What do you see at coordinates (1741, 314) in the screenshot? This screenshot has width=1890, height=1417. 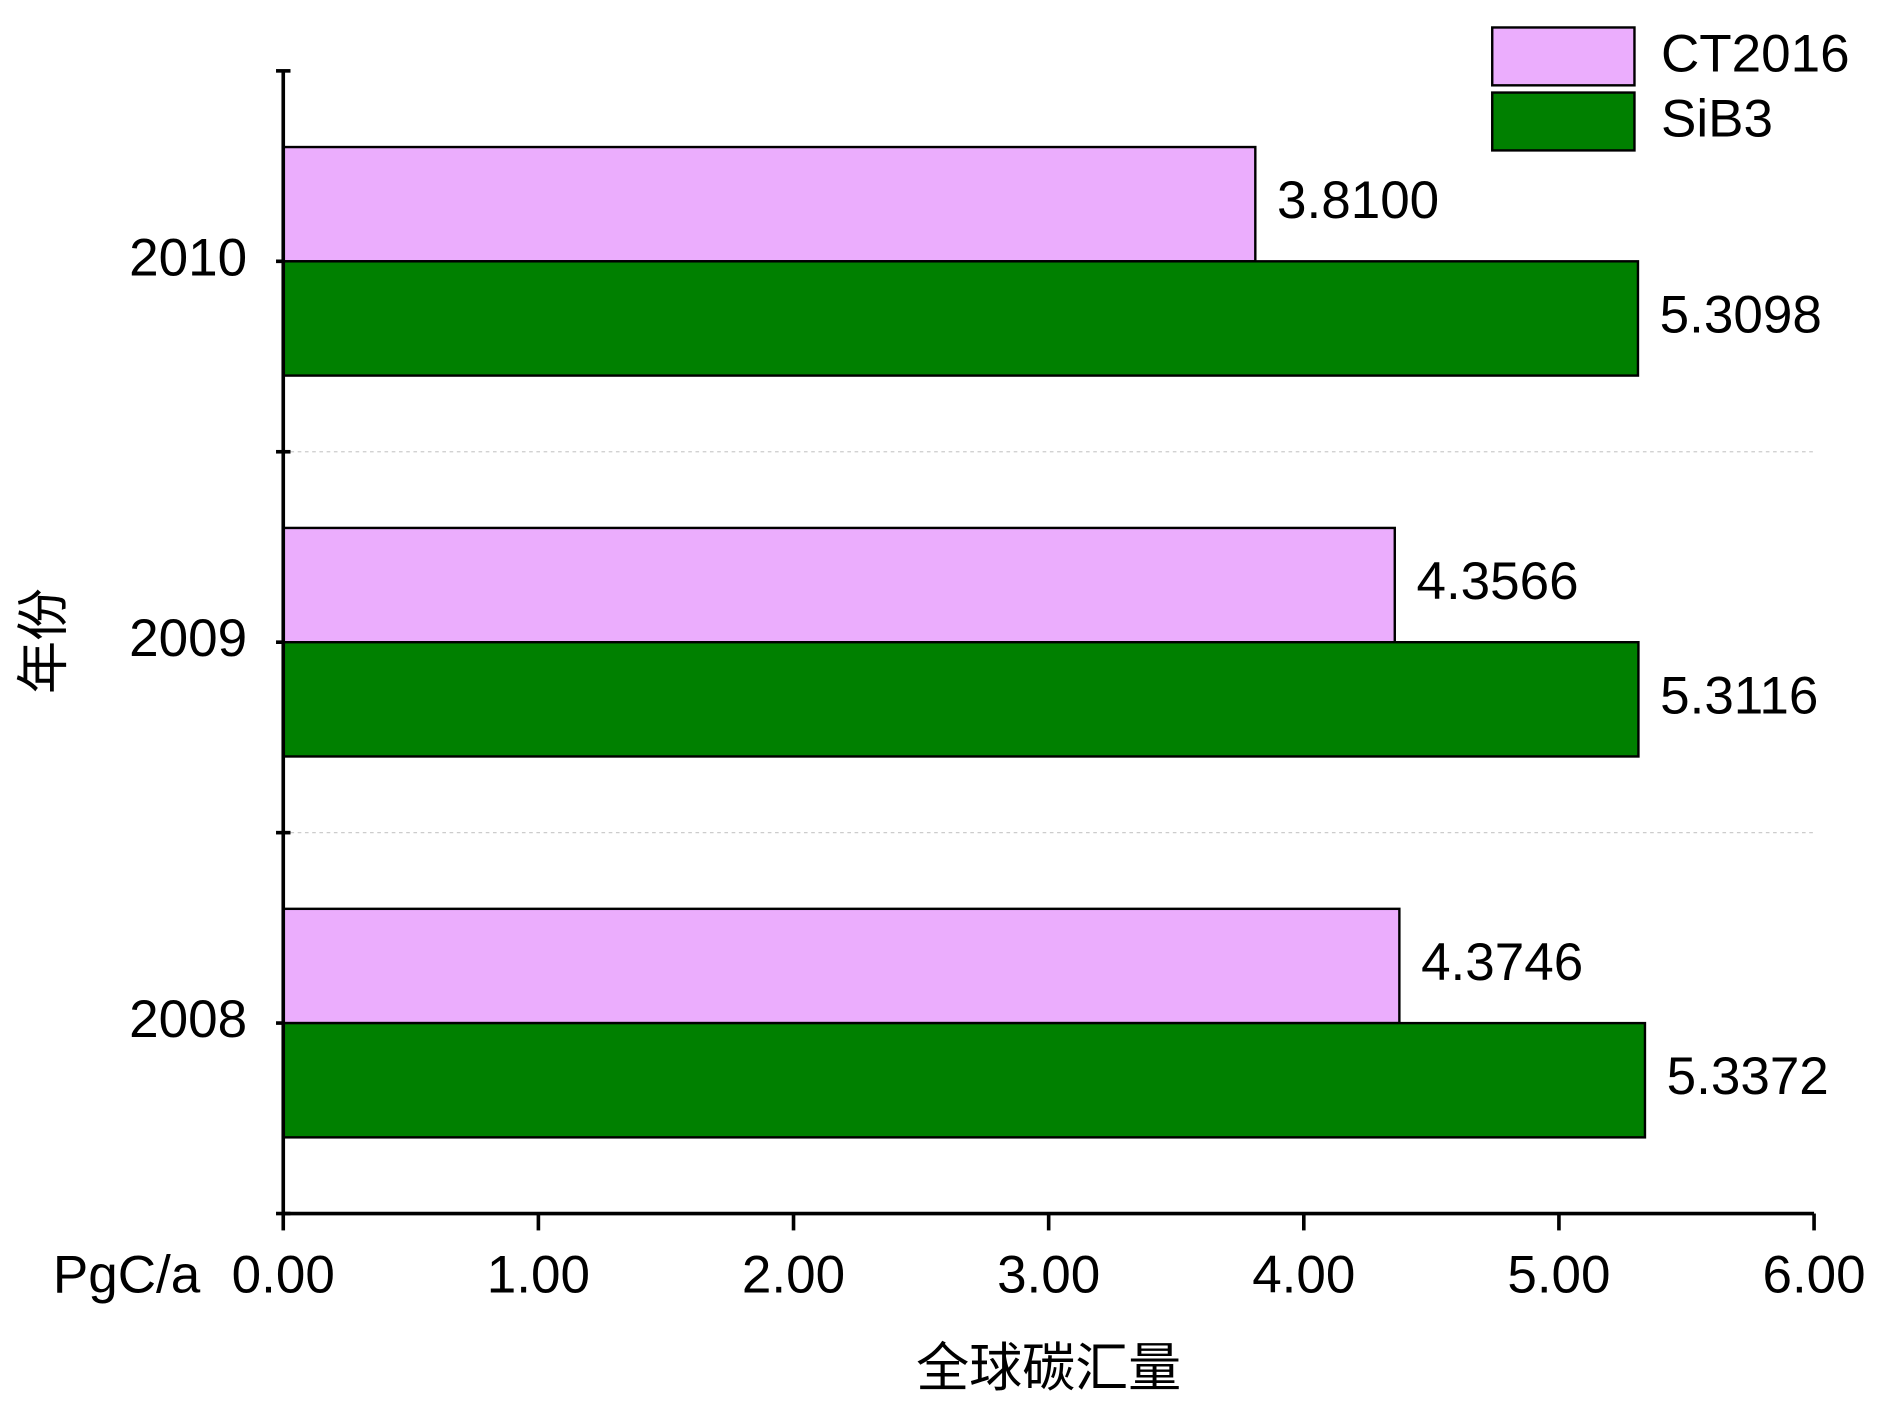 I see `value-label: 5.3098` at bounding box center [1741, 314].